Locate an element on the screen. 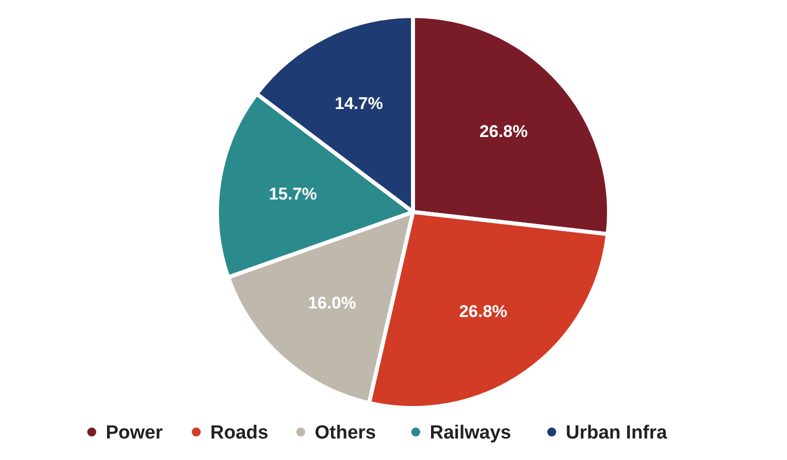 The height and width of the screenshot is (460, 787). legend-label: Railways is located at coordinates (471, 433).